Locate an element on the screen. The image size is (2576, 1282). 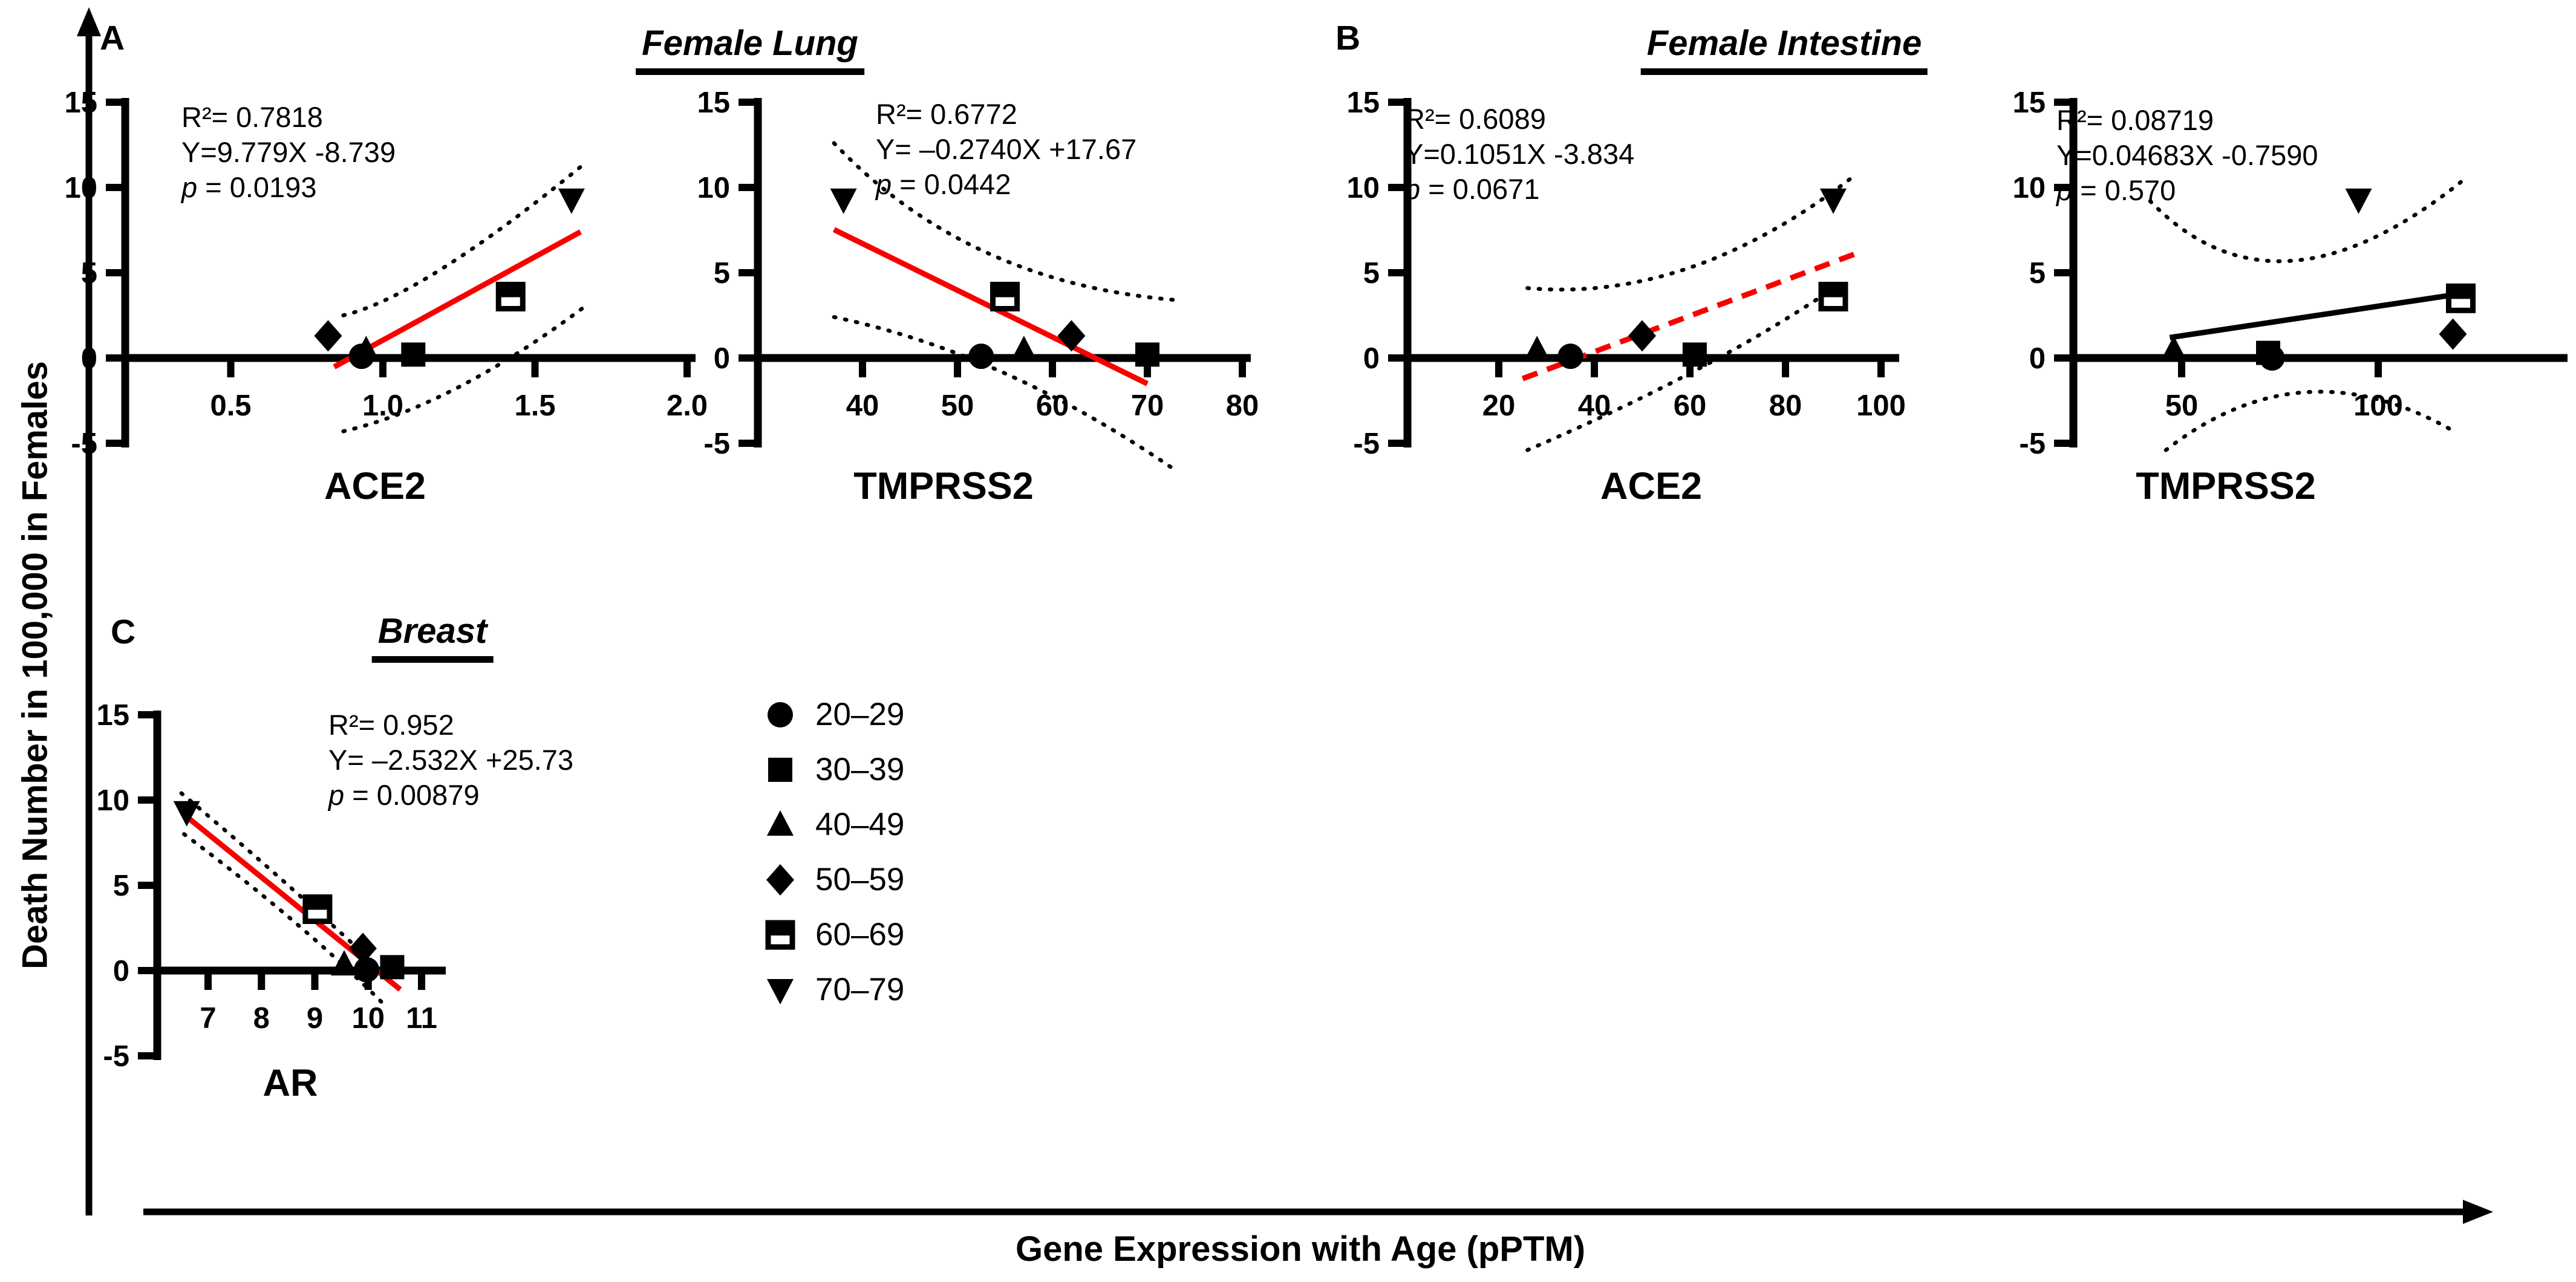
triangle-down-legend-icon is located at coordinates (780, 991).